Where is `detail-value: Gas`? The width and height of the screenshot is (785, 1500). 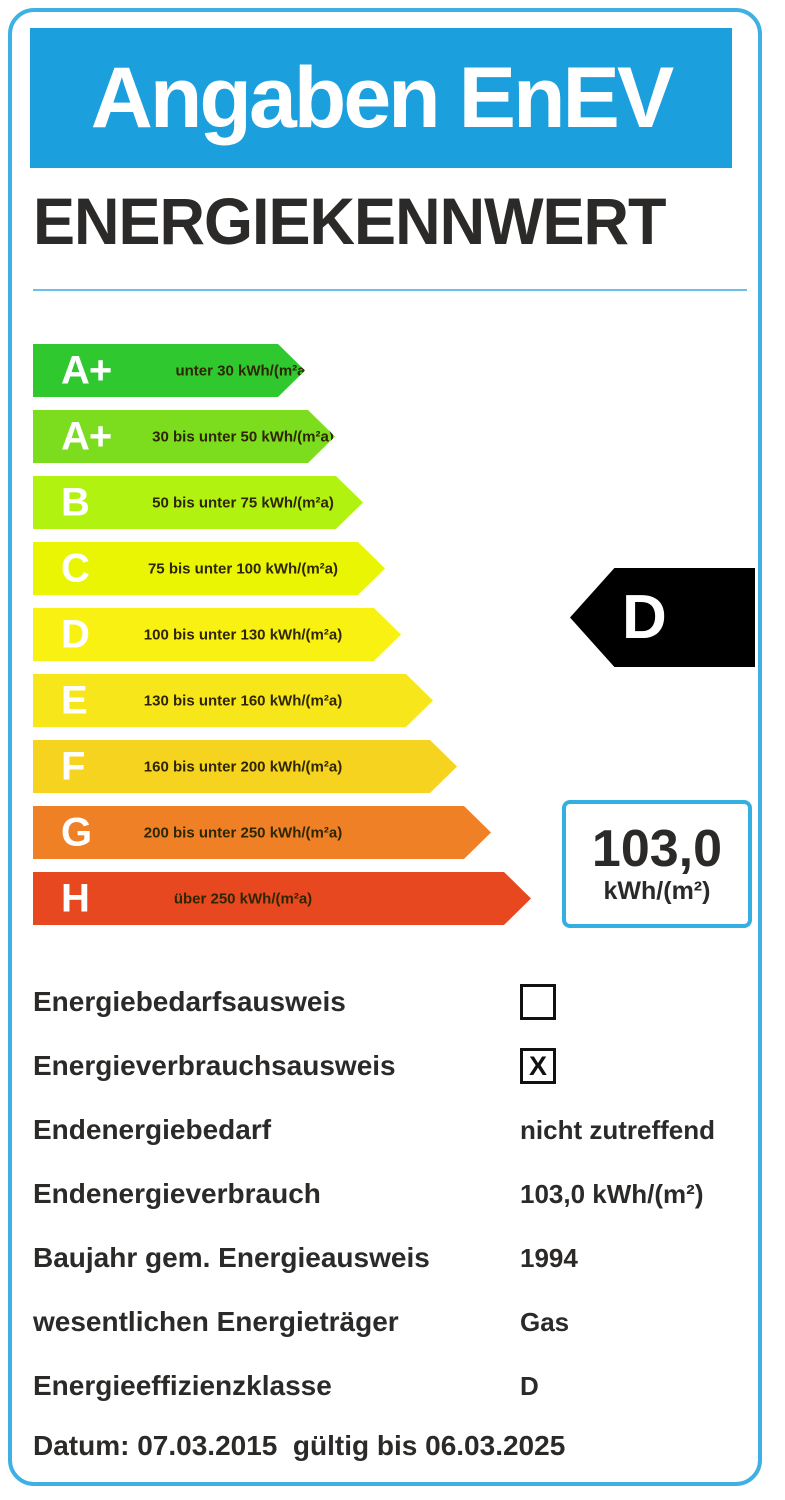
detail-value: Gas is located at coordinates (545, 1321).